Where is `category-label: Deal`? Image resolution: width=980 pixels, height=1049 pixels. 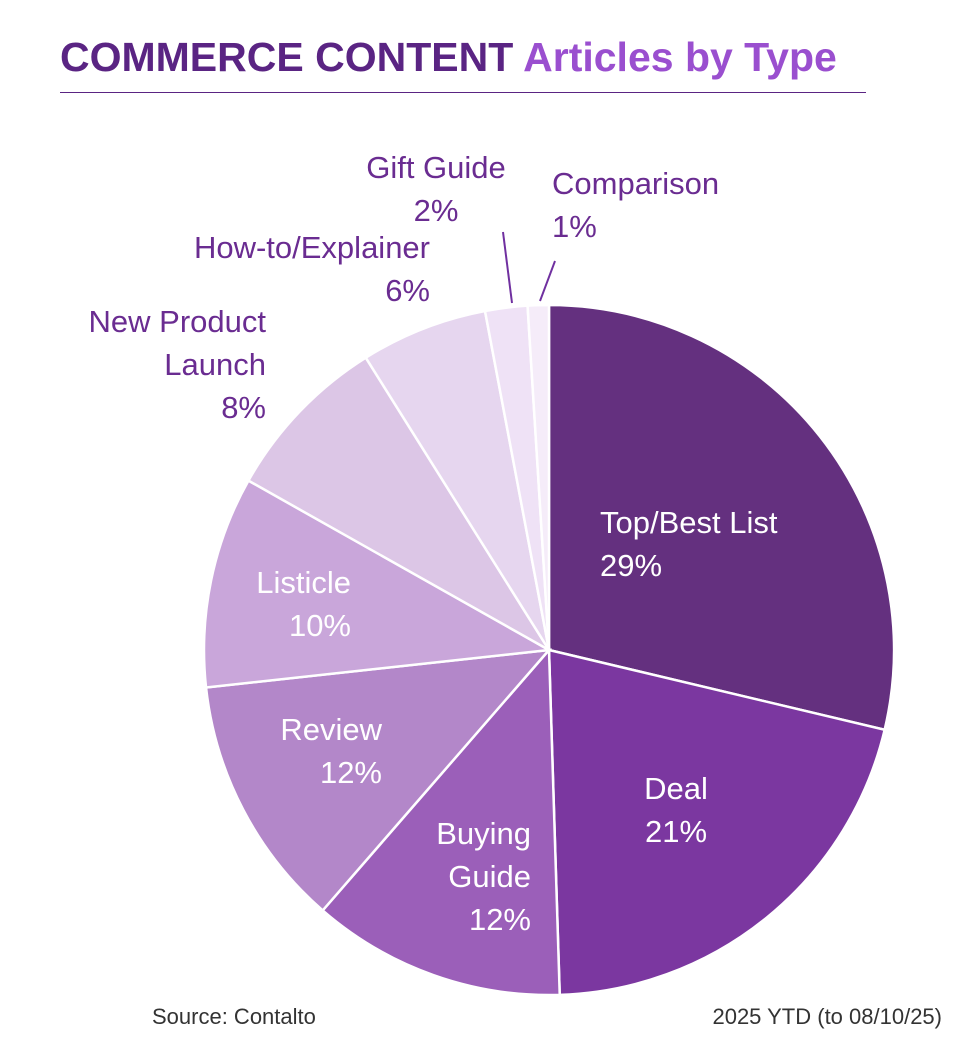
category-label: Deal is located at coordinates (676, 788).